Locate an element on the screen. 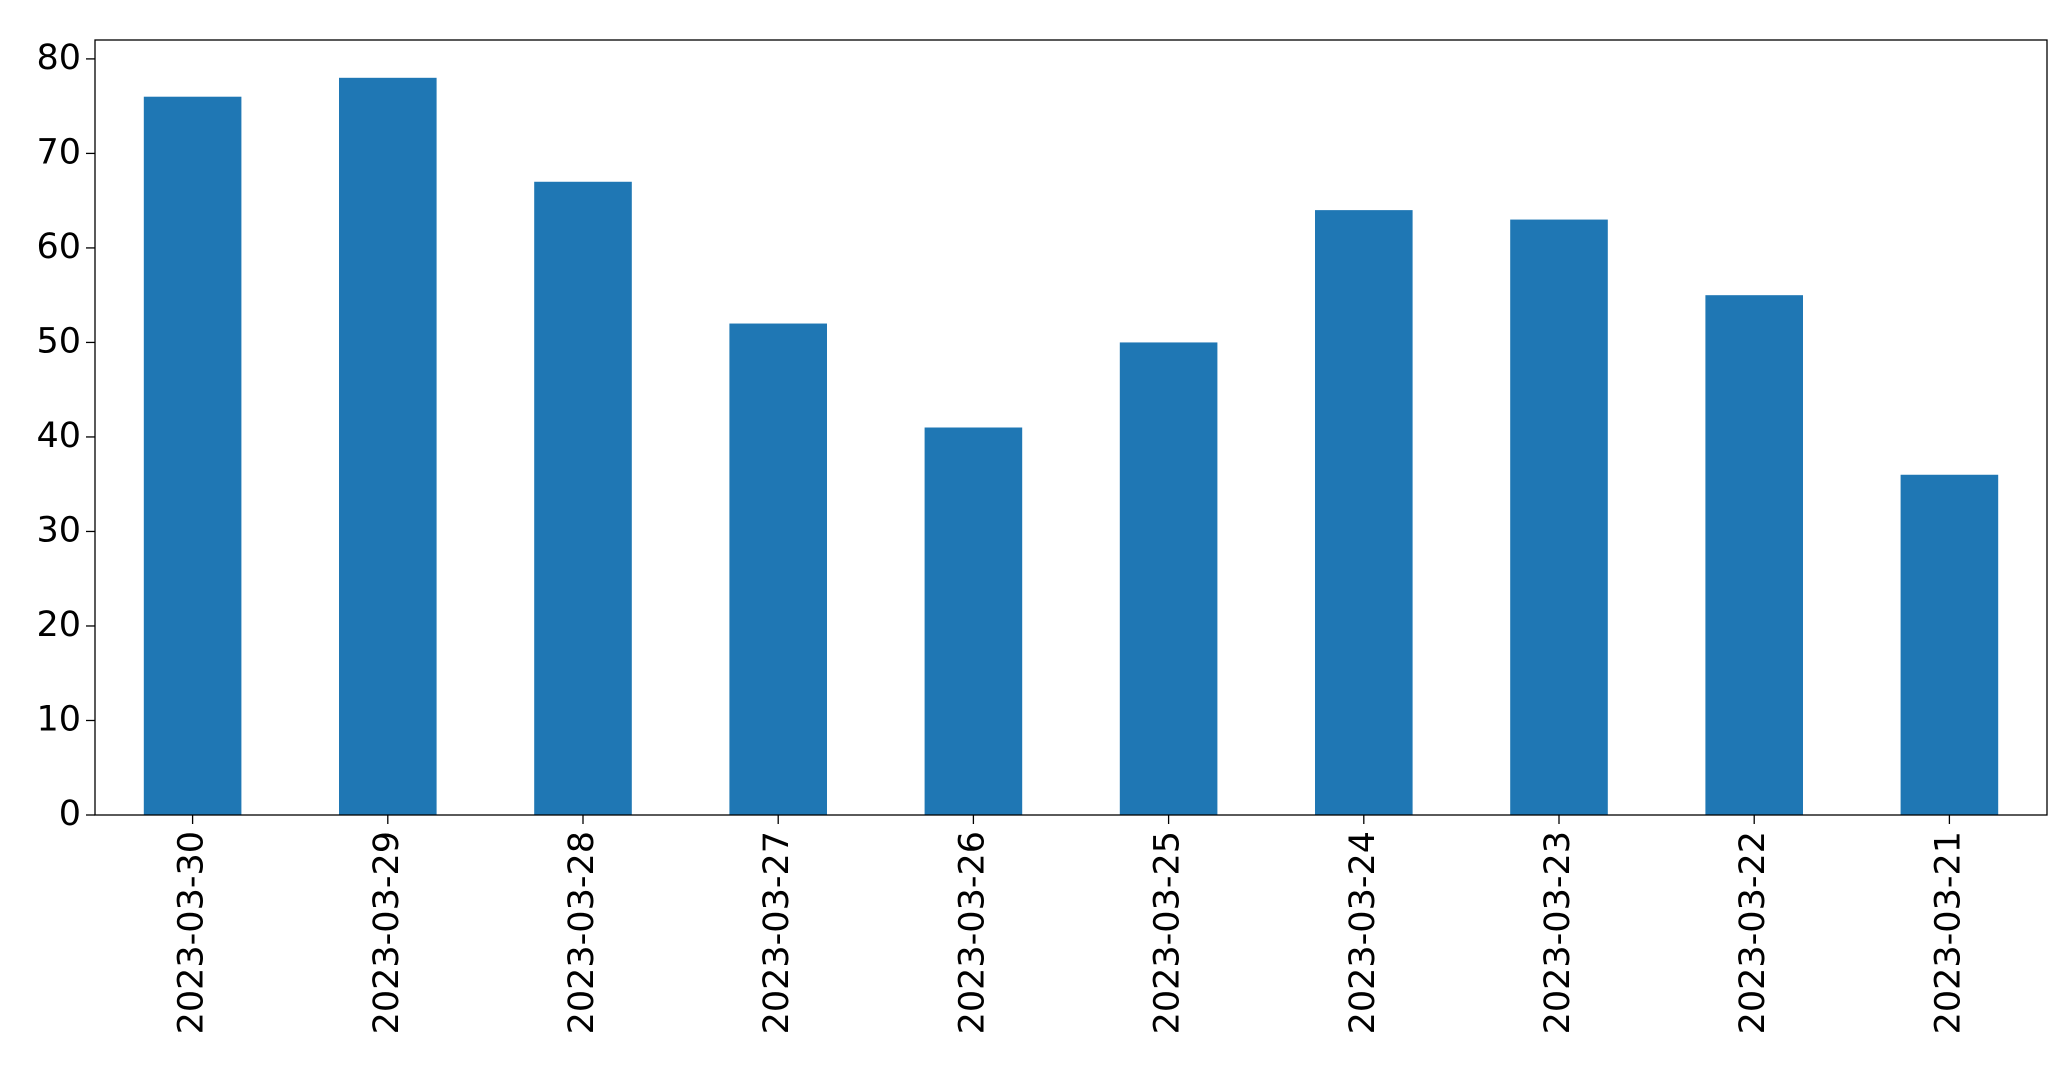  y-tick-label: 0 is located at coordinates (70, 814).